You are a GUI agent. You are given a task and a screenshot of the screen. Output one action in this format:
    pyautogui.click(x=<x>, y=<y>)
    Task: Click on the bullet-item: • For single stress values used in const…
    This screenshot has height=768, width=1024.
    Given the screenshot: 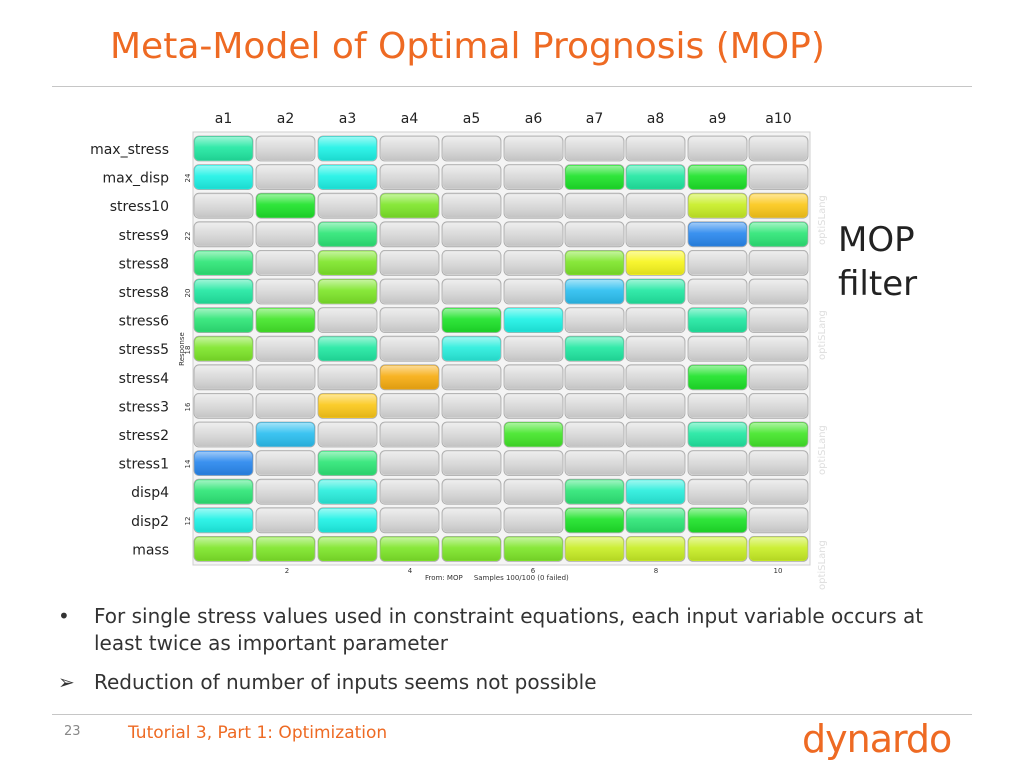 What is the action you would take?
    pyautogui.click(x=508, y=630)
    